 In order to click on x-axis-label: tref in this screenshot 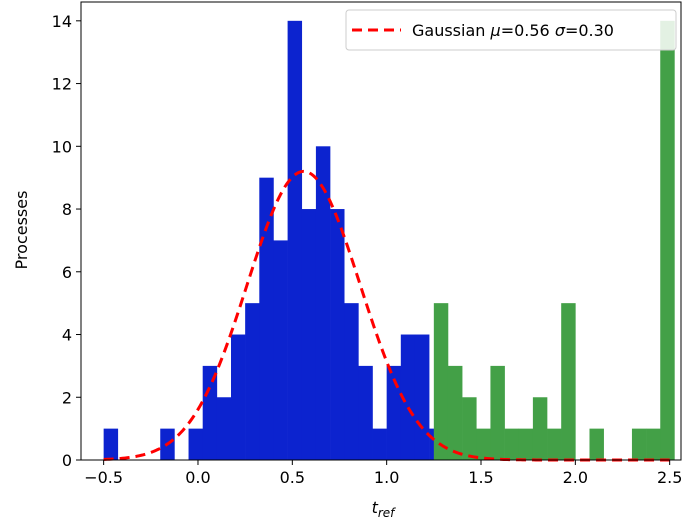, I will do `click(384, 509)`.